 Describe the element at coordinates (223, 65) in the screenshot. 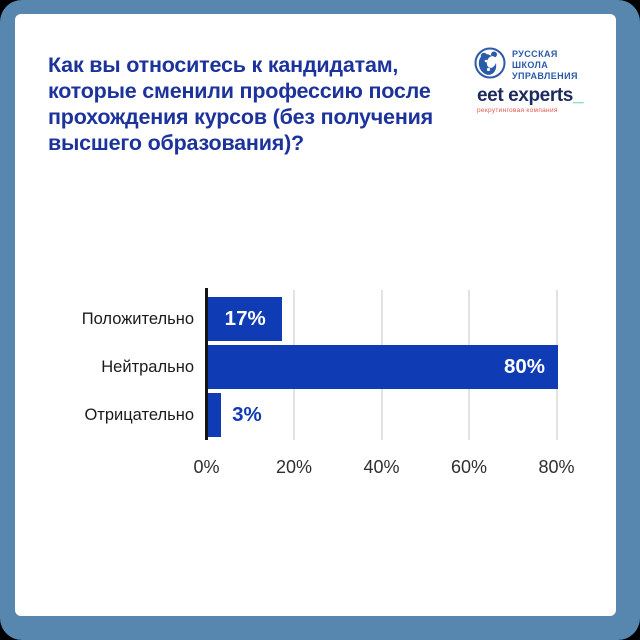

I see `survey-question-line: Как вы относитесь к кандидатам,` at that location.